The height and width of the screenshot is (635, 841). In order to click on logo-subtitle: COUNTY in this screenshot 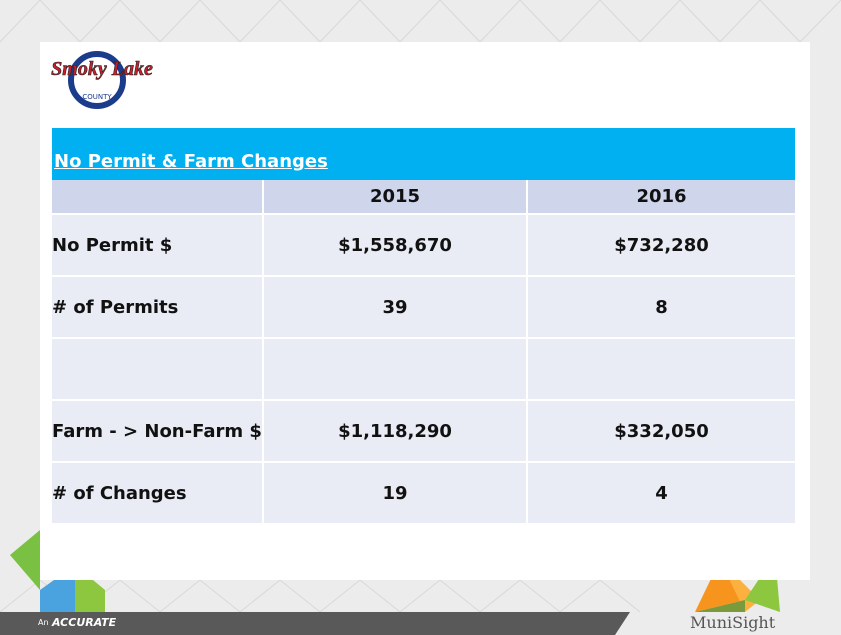, I will do `click(97, 97)`.